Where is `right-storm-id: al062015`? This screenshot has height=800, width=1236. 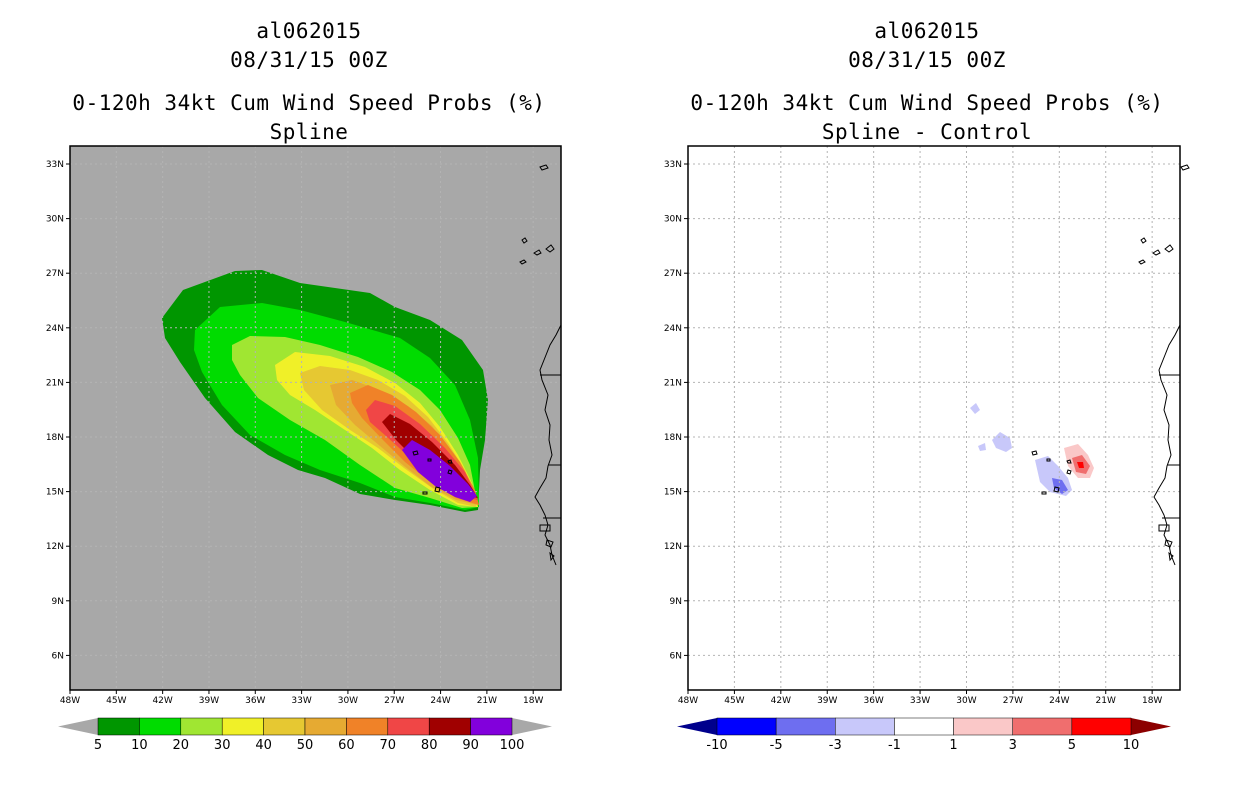 right-storm-id: al062015 is located at coordinates (927, 31).